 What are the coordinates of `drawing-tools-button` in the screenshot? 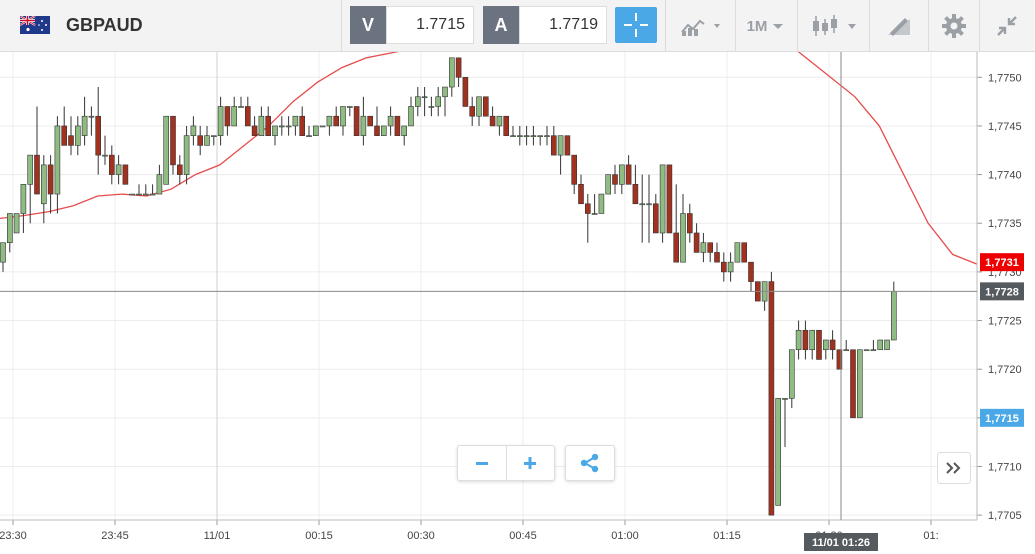 It's located at (899, 26).